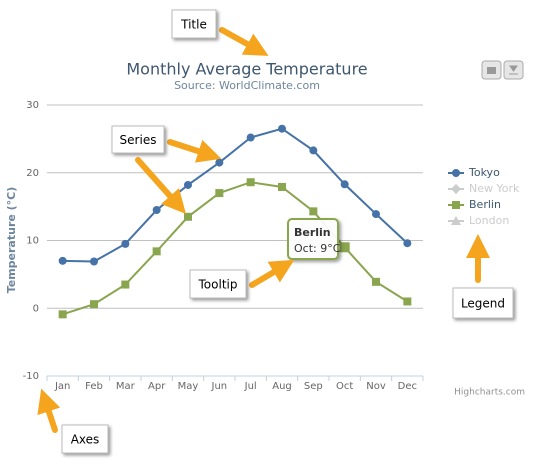  I want to click on tooltip-box, so click(313, 239).